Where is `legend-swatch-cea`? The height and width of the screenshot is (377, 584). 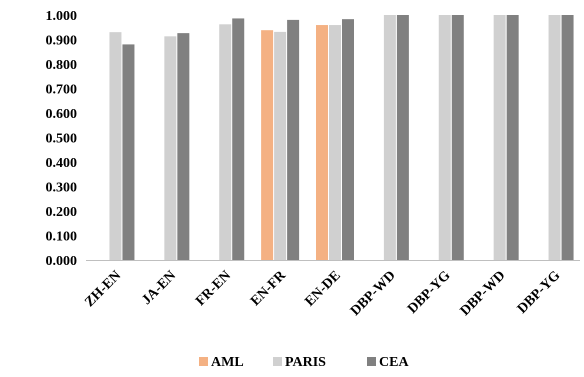
legend-swatch-cea is located at coordinates (371, 361).